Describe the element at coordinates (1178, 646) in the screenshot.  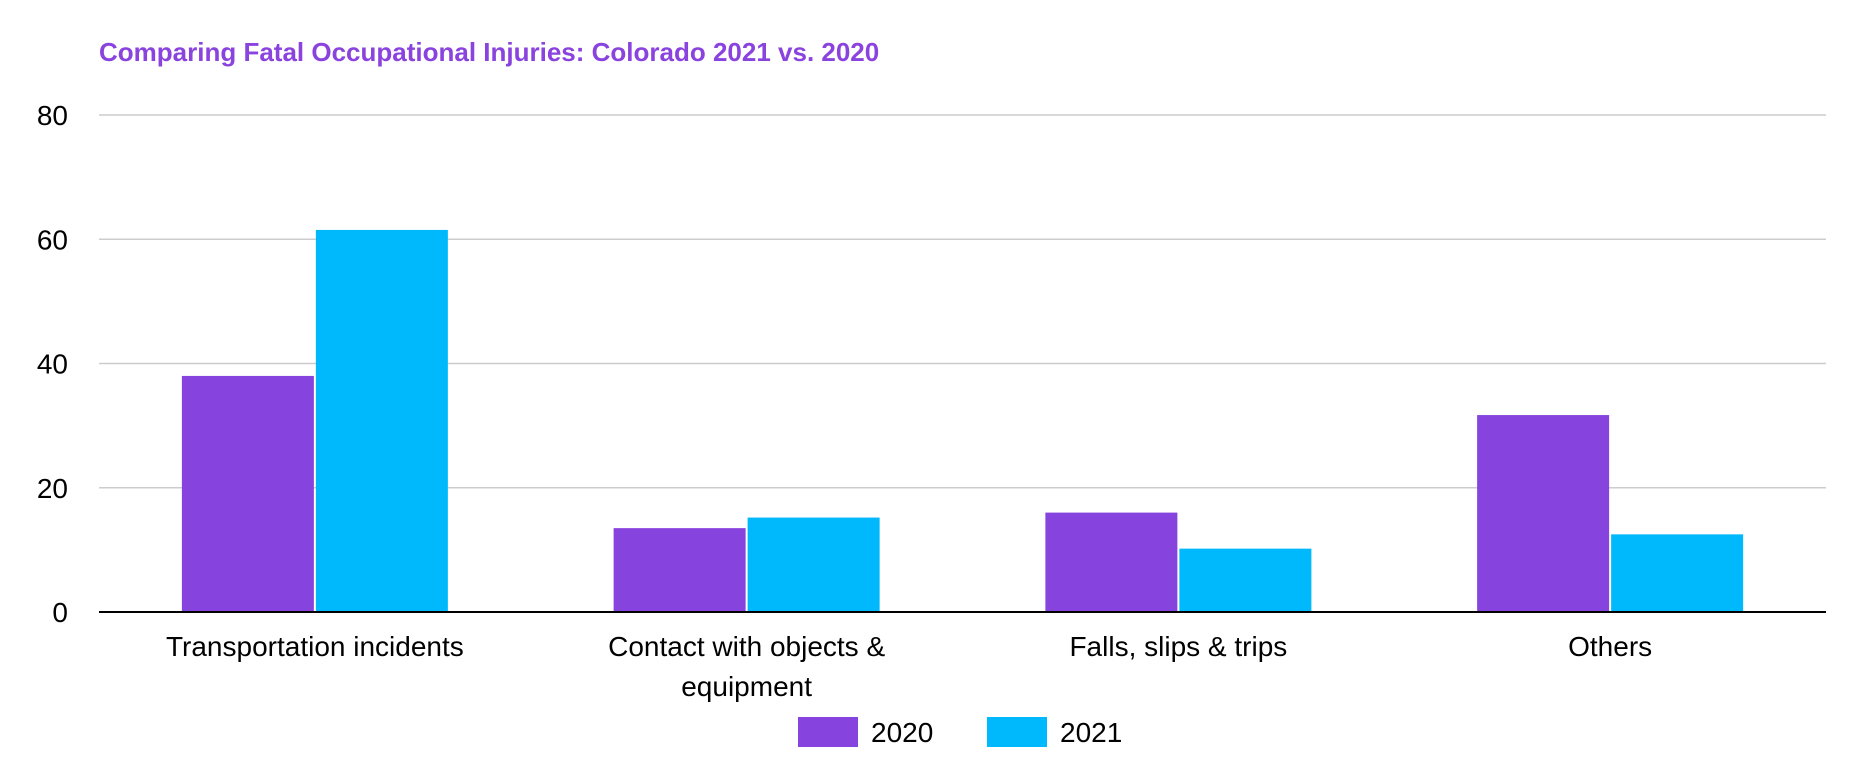
I see `x-category-label-2: Falls, slips & trips` at that location.